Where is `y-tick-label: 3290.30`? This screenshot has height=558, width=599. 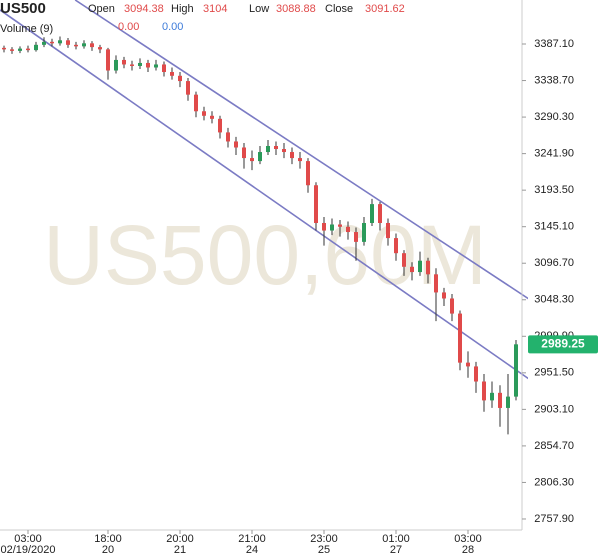
y-tick-label: 3290.30 is located at coordinates (554, 117).